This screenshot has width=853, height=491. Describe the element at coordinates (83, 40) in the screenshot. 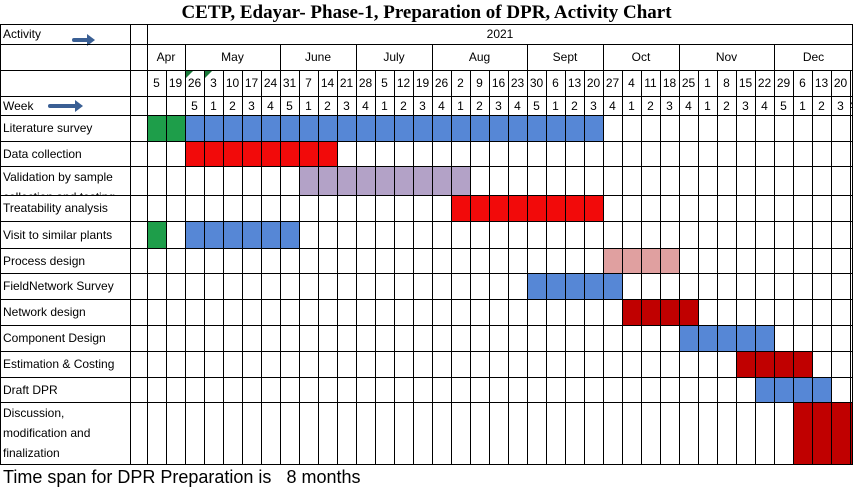

I see `arrow-right-icon` at that location.